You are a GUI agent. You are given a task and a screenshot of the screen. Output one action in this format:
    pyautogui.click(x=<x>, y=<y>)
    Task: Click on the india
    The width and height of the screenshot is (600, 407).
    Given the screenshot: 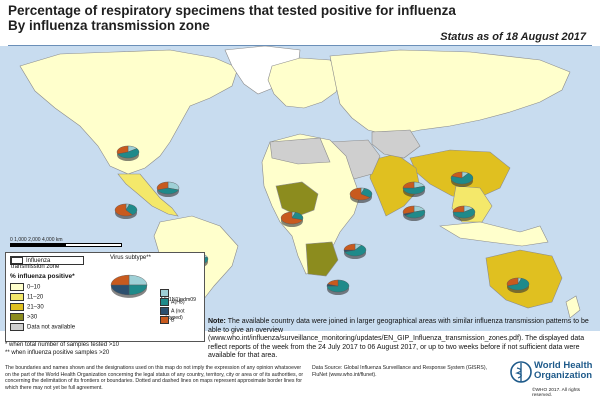 What is the action you would take?
    pyautogui.click(x=395, y=185)
    